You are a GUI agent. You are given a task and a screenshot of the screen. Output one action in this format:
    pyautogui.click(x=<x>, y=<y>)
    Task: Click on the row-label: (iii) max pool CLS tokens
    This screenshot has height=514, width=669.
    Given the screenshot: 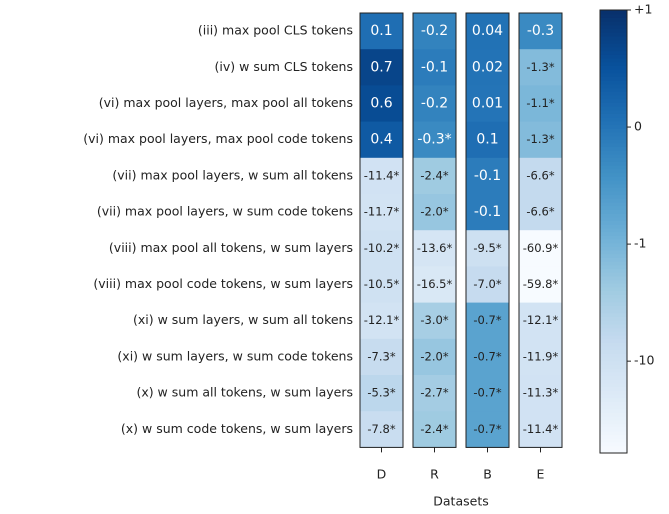 What is the action you would take?
    pyautogui.click(x=275, y=30)
    